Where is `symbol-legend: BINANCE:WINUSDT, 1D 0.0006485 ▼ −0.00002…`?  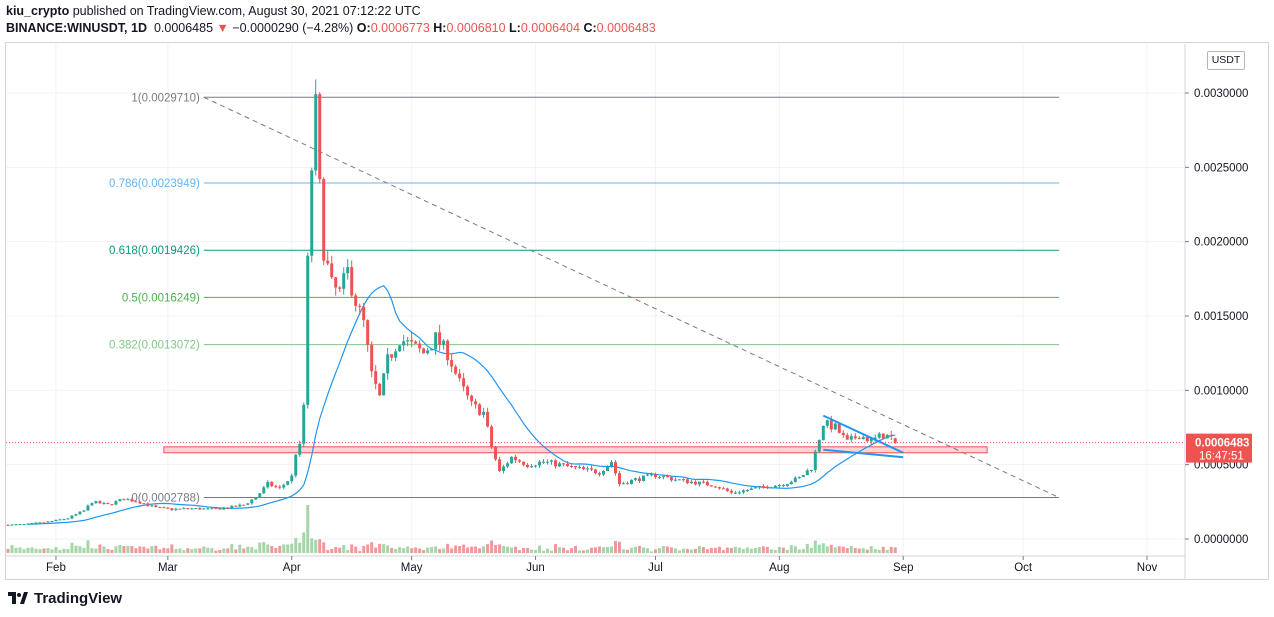 symbol-legend: BINANCE:WINUSDT, 1D 0.0006485 ▼ −0.00002… is located at coordinates (331, 28).